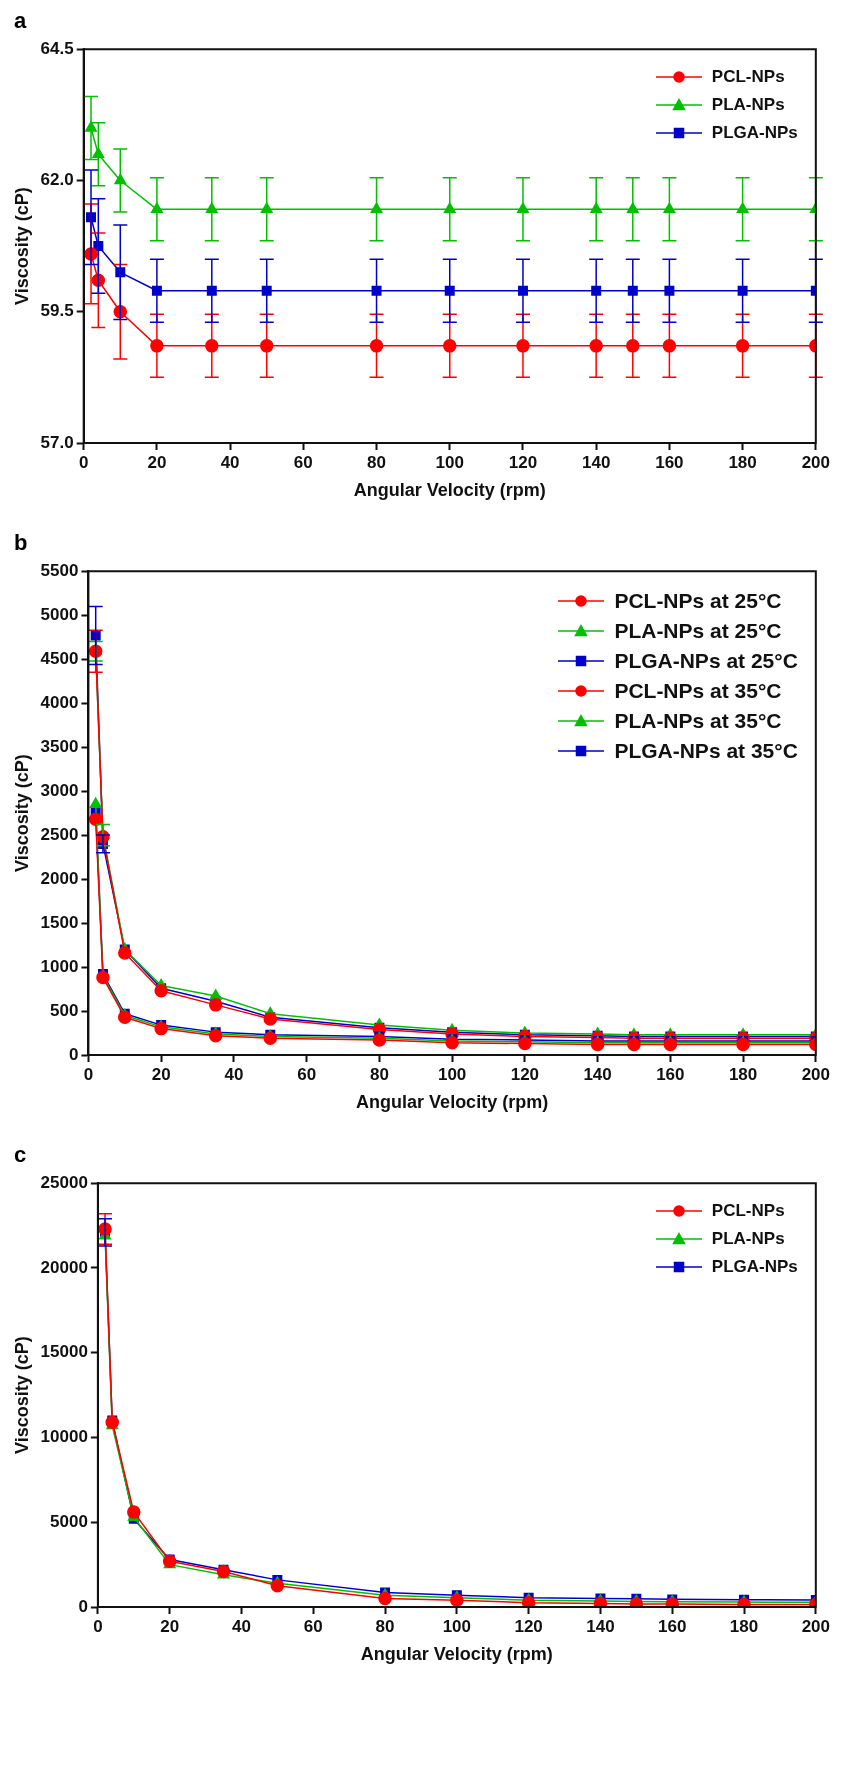 The width and height of the screenshot is (841, 1789). I want to click on legend-label: PLGA-NPs at 25°C, so click(706, 661).